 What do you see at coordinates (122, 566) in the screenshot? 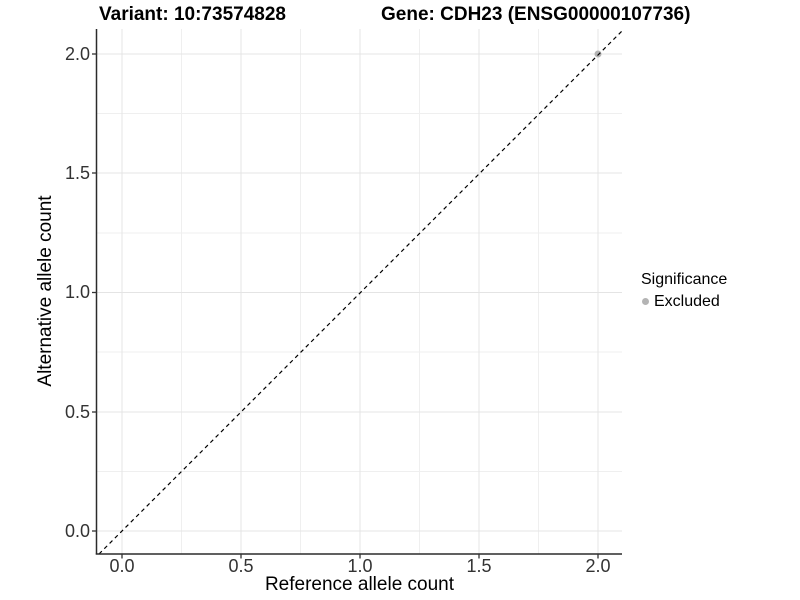
I see `x-tick-label: 0.0` at bounding box center [122, 566].